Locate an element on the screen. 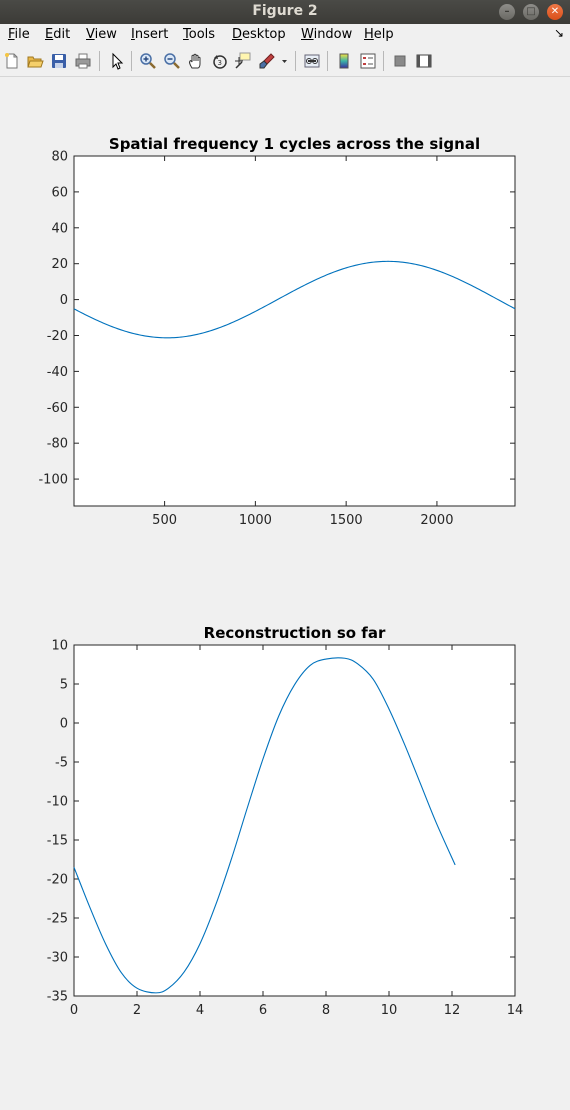  zoom-in-icon is located at coordinates (148, 61).